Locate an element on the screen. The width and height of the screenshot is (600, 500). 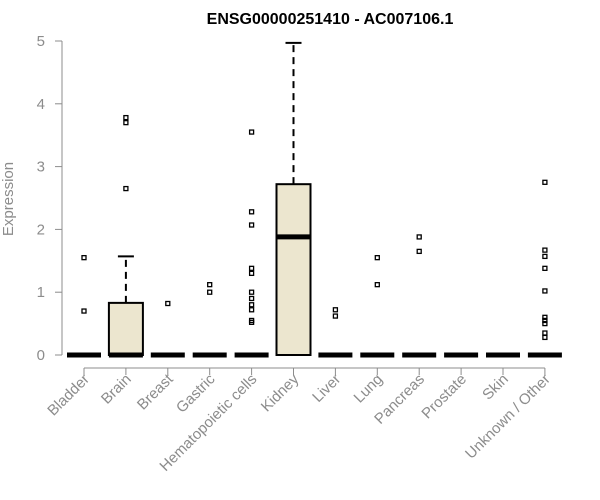
box-unknown-other is located at coordinates (544, 268).